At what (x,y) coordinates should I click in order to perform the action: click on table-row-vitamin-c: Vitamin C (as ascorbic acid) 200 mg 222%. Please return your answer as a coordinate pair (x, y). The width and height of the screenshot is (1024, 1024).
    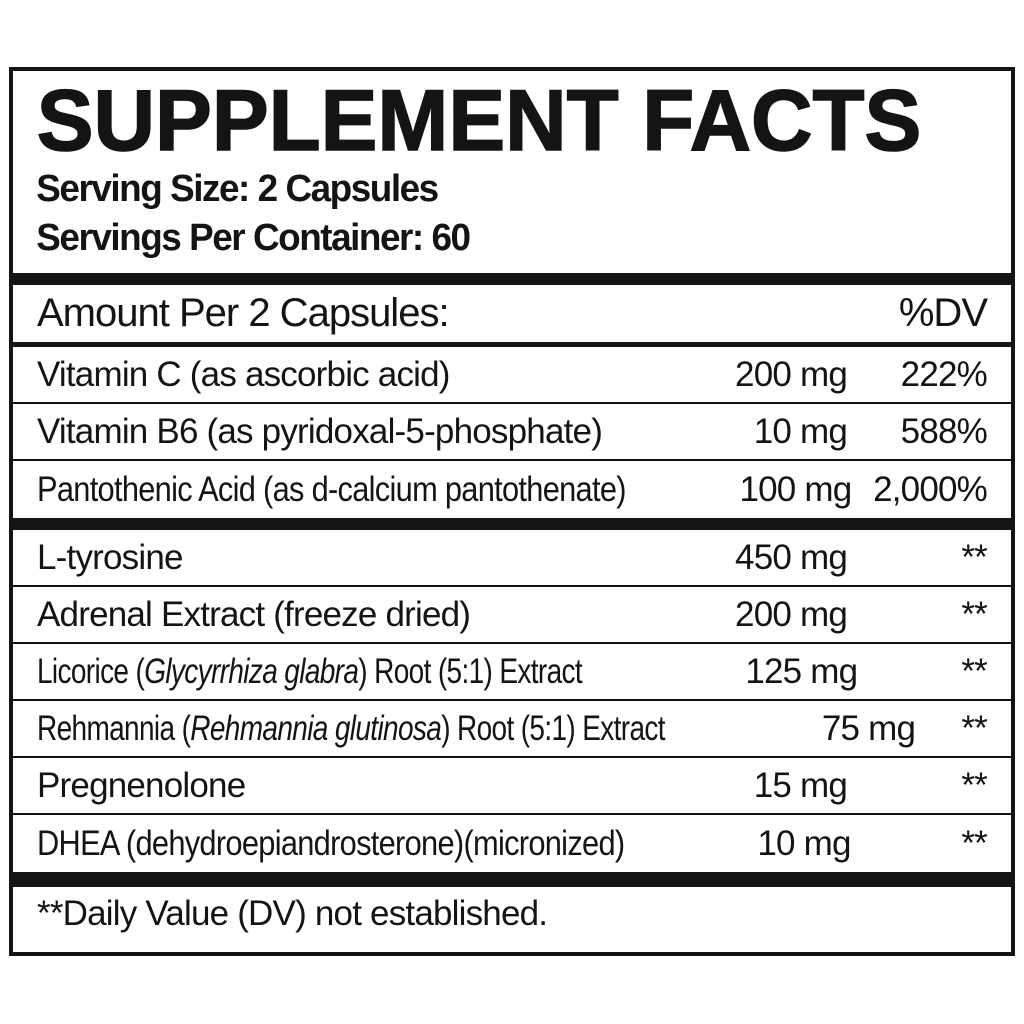
    Looking at the image, I should click on (512, 375).